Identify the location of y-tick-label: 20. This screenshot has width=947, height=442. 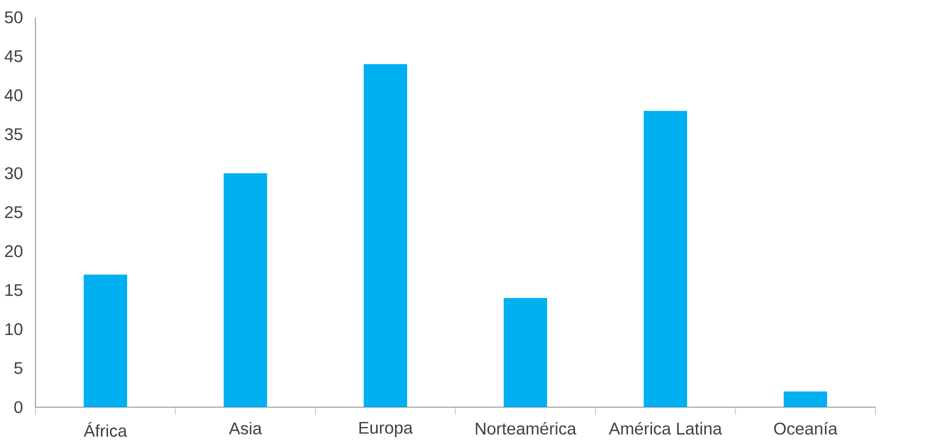
(13, 251).